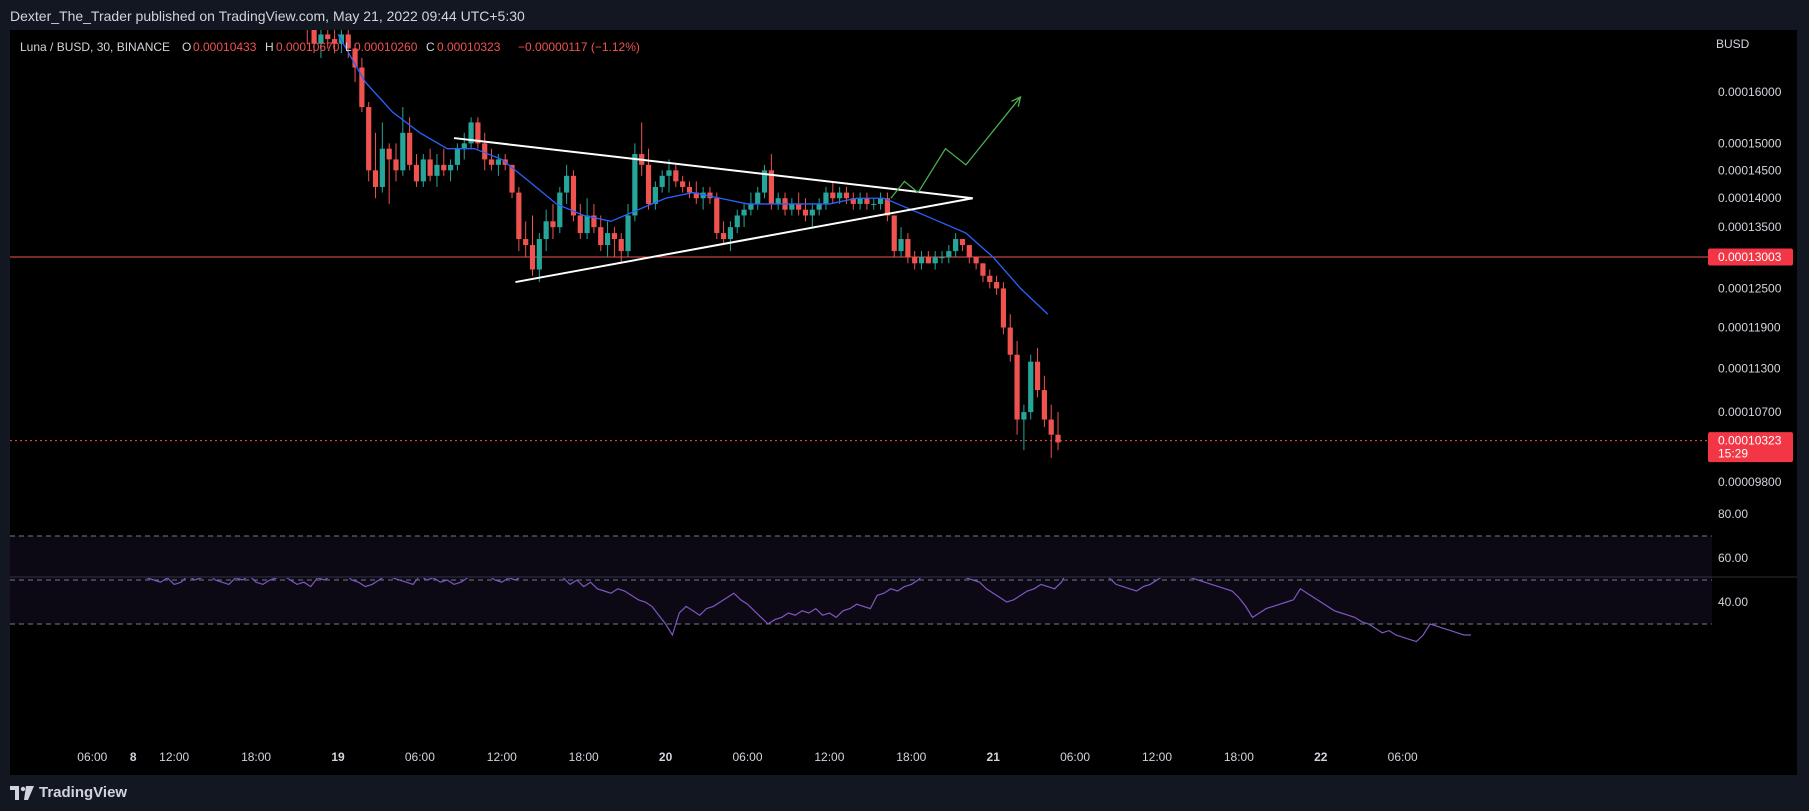  Describe the element at coordinates (1733, 514) in the screenshot. I see `rsi-tick-label: 80.00` at that location.